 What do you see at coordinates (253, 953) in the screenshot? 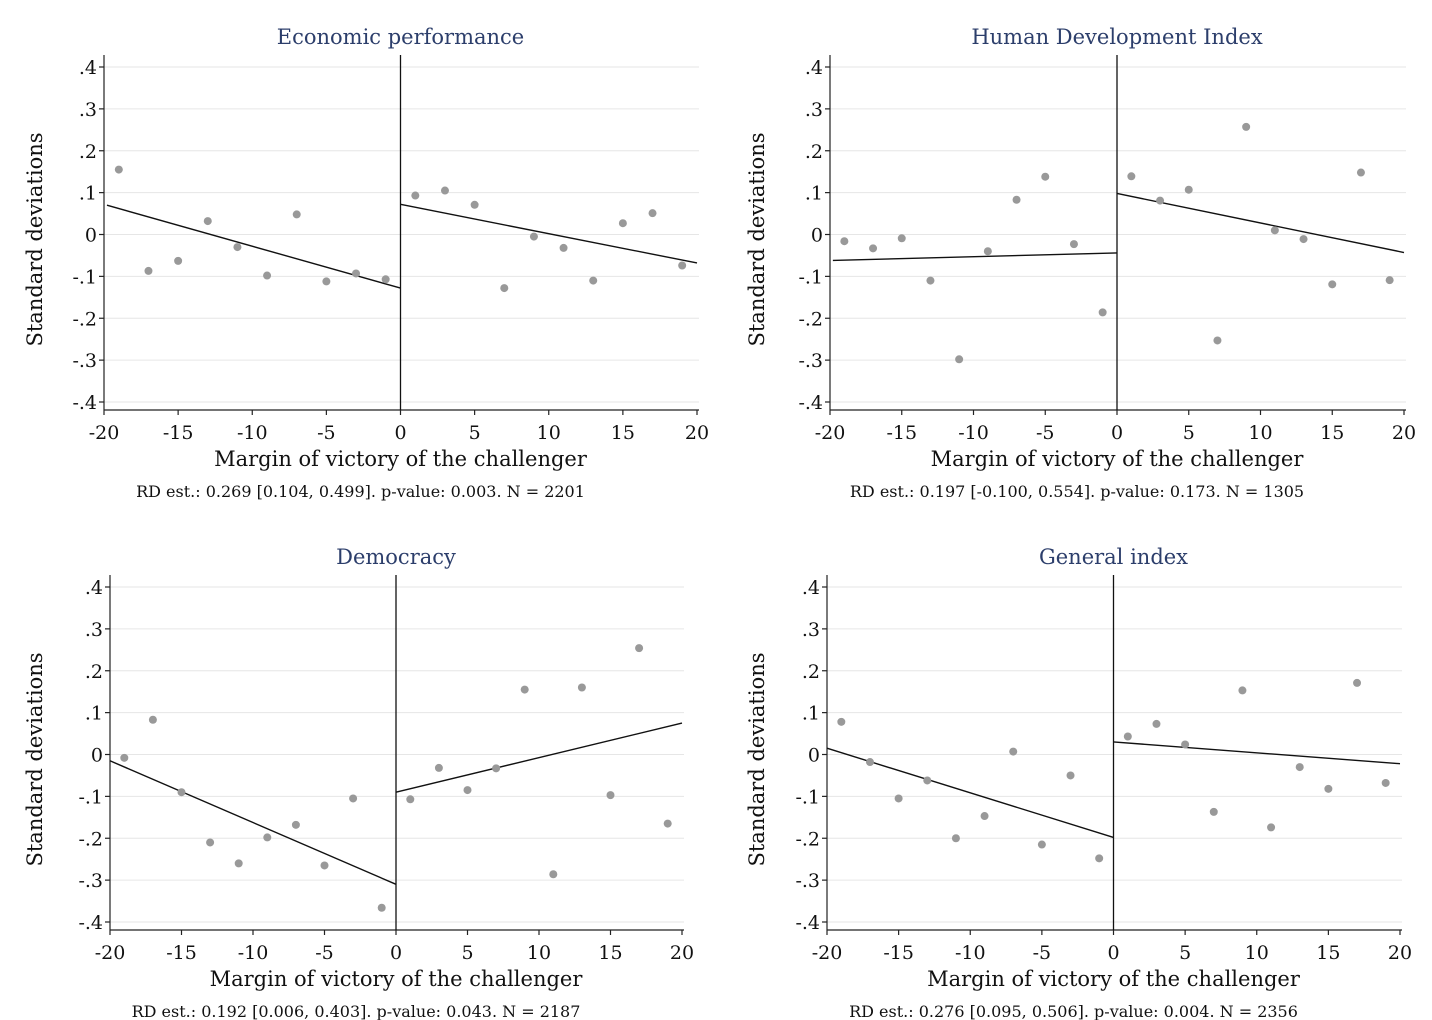
I see `democracy-x-tick-label: -10` at bounding box center [253, 953].